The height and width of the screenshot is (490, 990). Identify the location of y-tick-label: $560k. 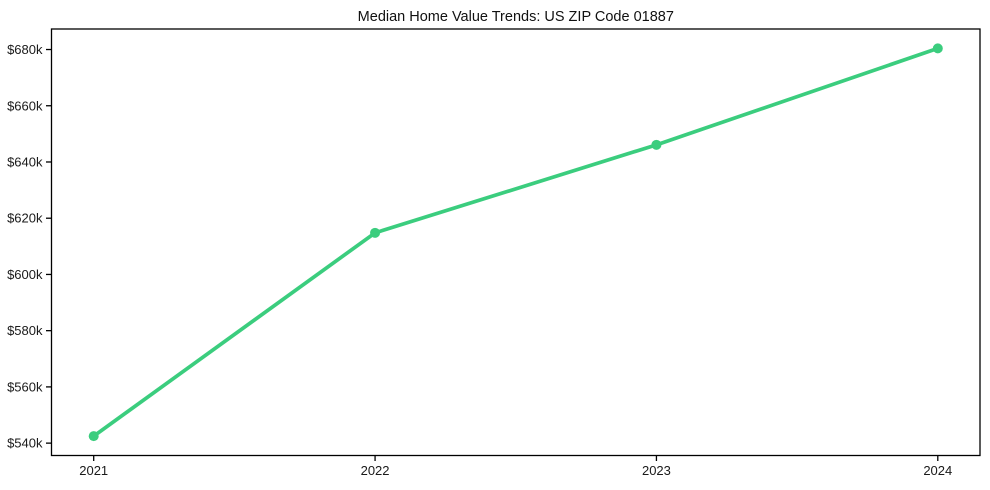
(25, 386).